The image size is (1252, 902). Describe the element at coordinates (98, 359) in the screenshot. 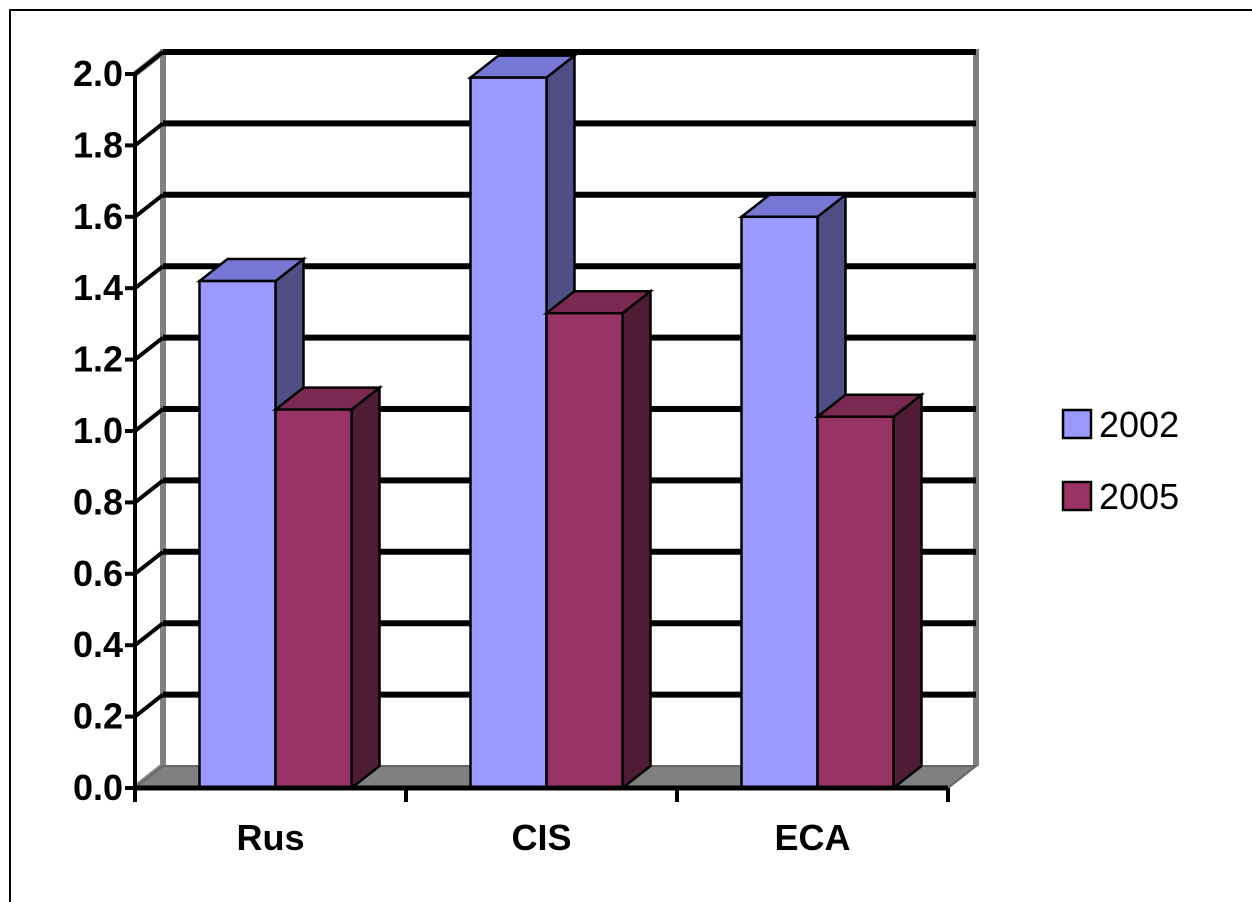

I see `y-tick-label: 1.2` at that location.